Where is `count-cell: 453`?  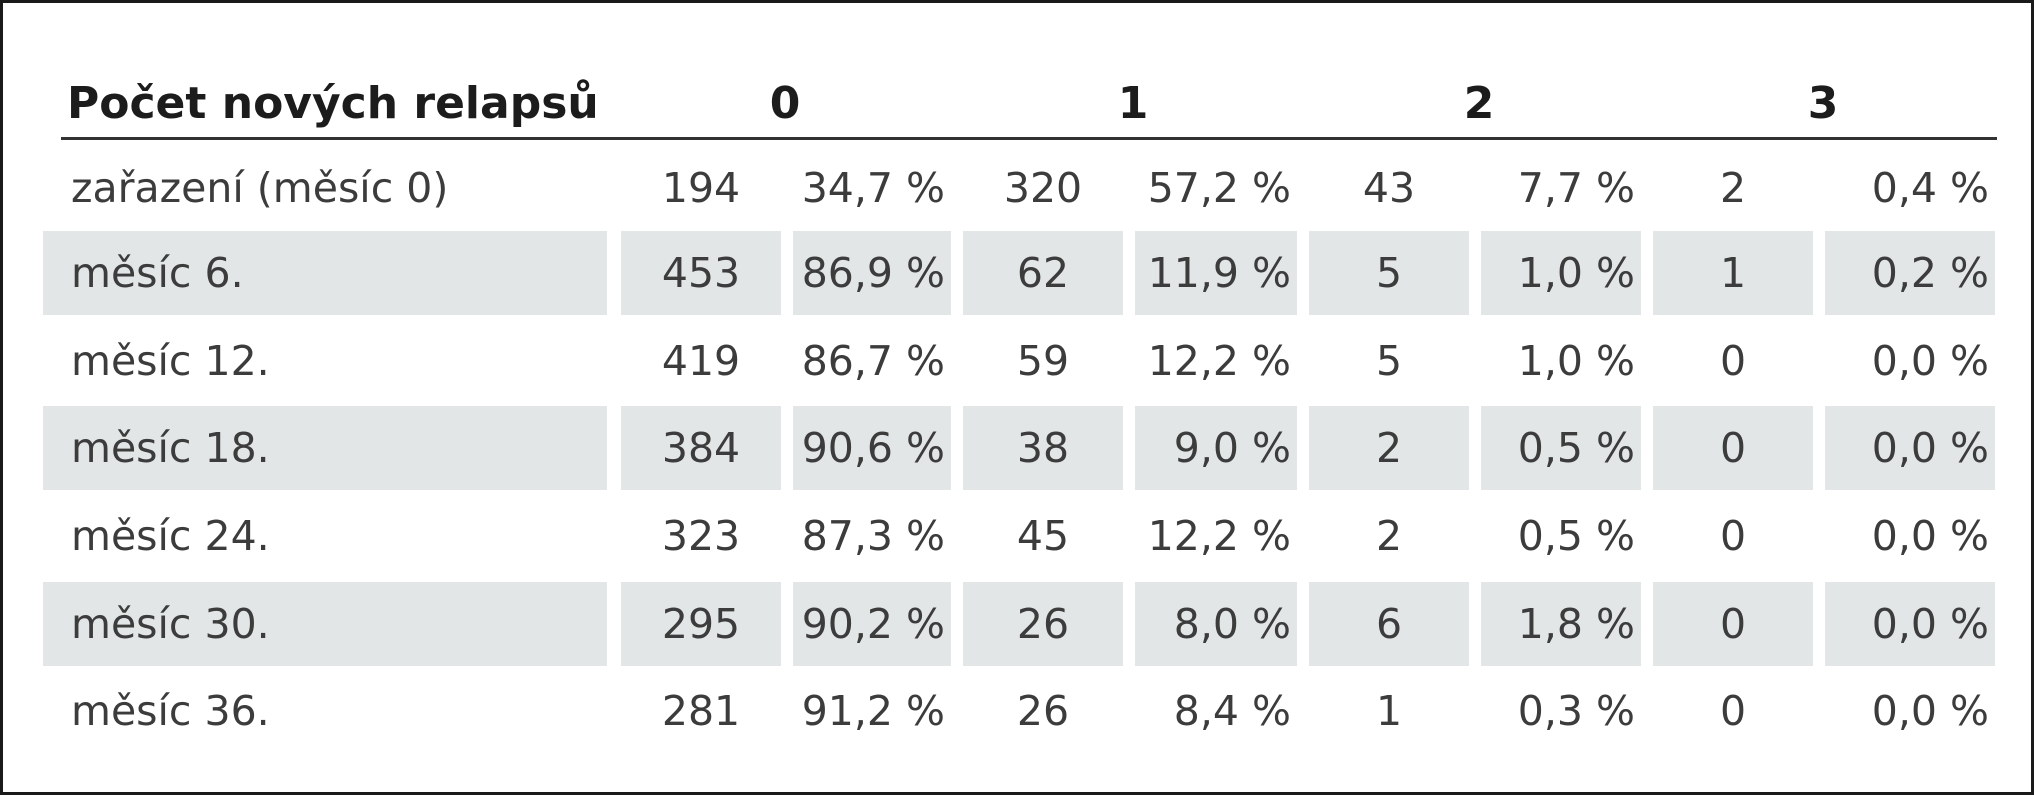 count-cell: 453 is located at coordinates (701, 273).